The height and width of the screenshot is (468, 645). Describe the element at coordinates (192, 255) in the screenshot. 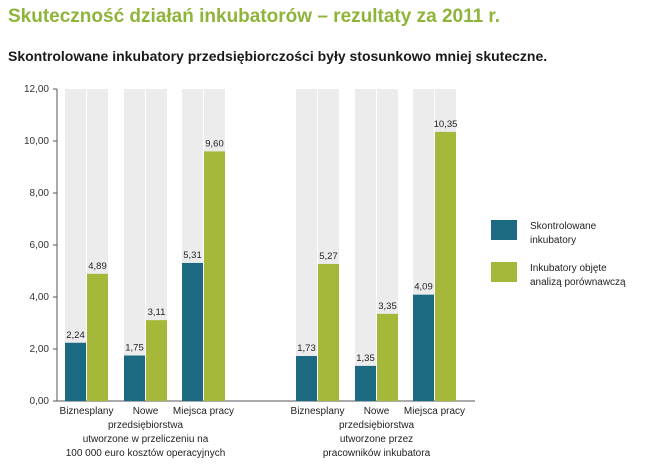

I see `bar-value-label: 5,31` at that location.